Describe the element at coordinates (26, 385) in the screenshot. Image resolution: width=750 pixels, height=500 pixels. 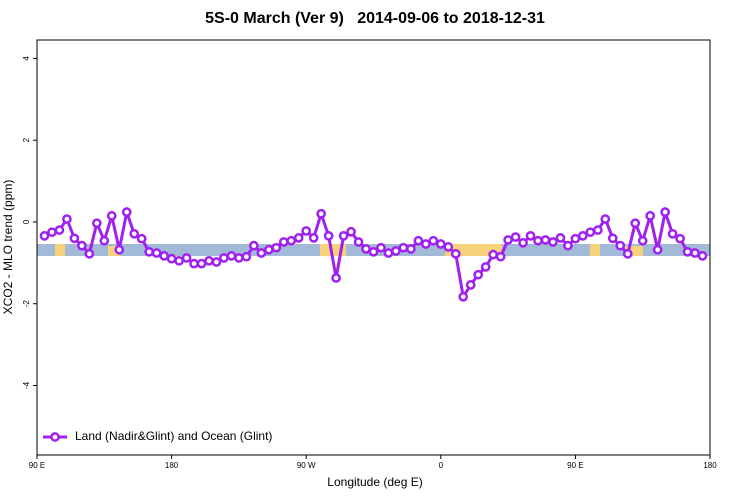
I see `y-tick-label: -4` at that location.